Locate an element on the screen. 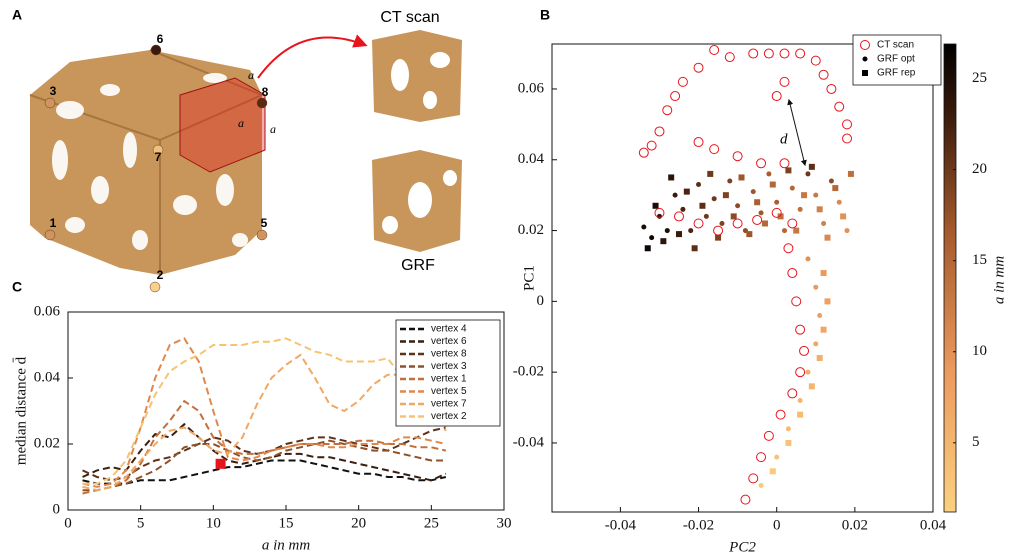 The width and height of the screenshot is (1011, 559). x-tick-label: -0.04 is located at coordinates (621, 525).